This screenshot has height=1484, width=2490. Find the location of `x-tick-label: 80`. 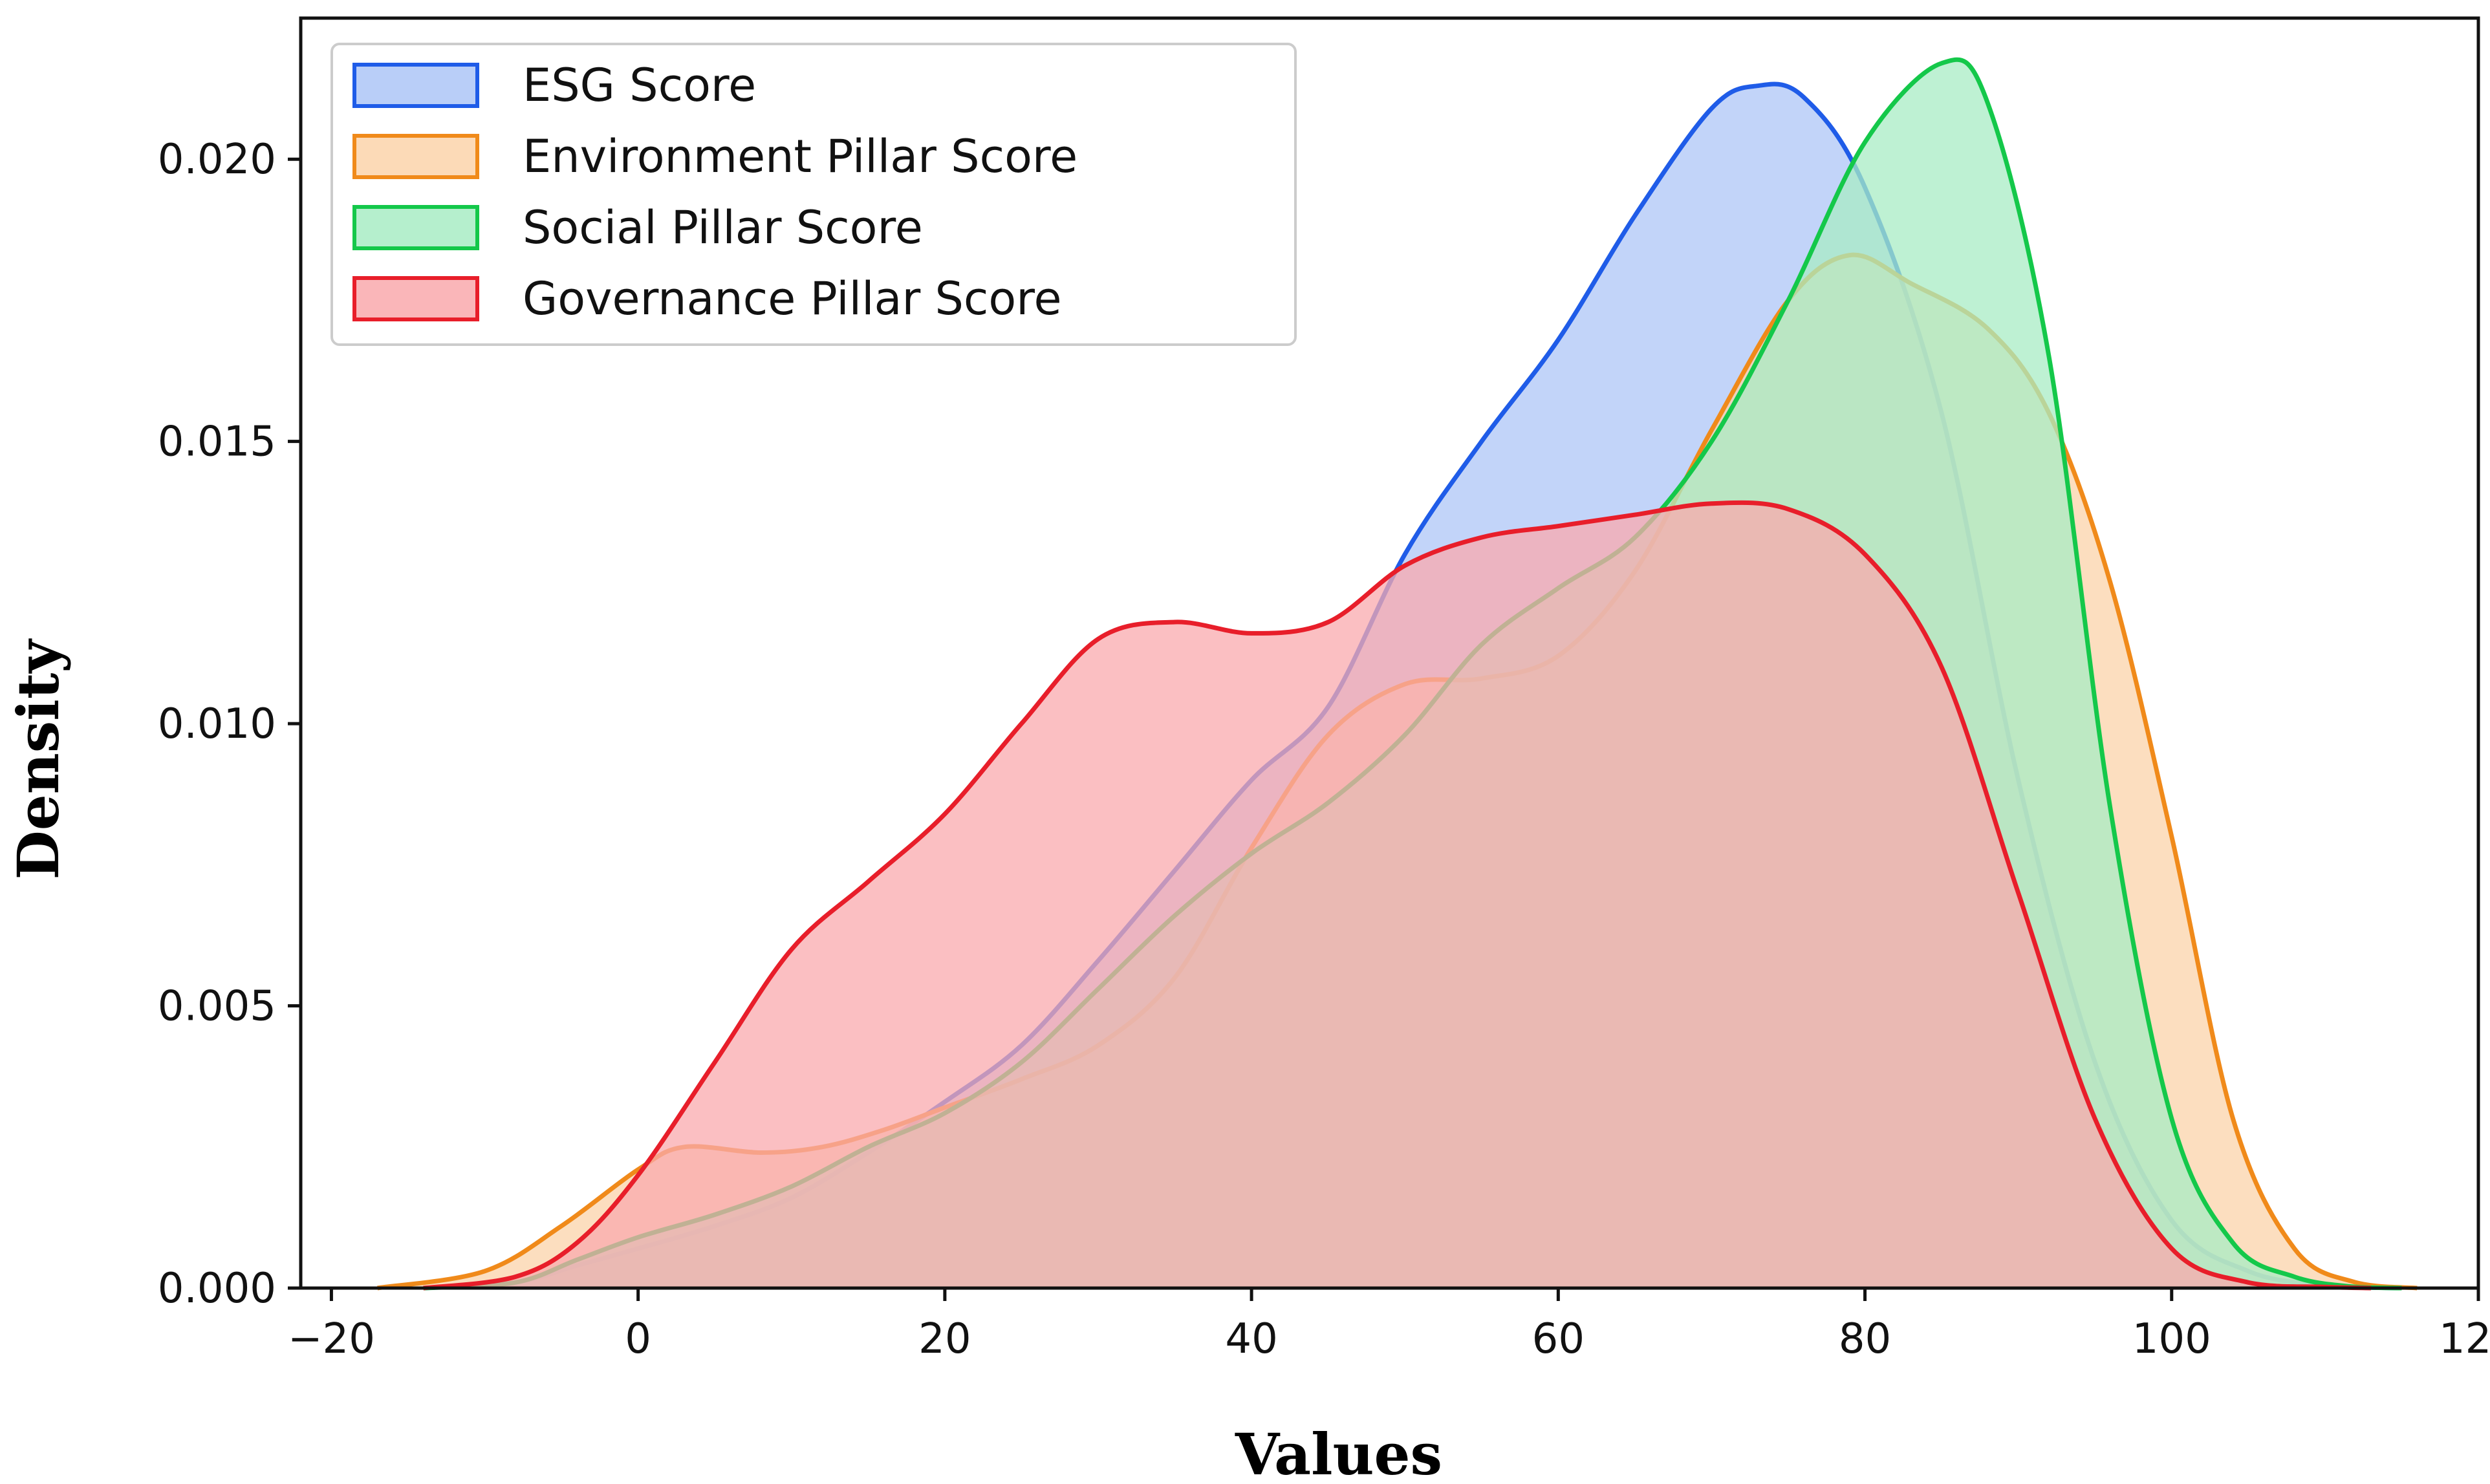

x-tick-label: 80 is located at coordinates (1865, 1339).